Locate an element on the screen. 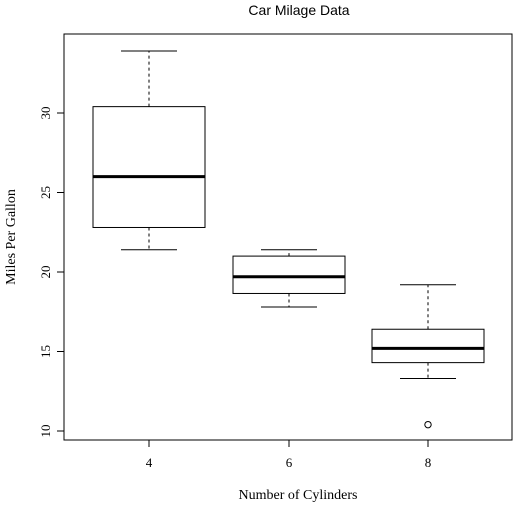 The height and width of the screenshot is (505, 515). y-axis: 10 15 20 25 30 is located at coordinates (51, 272).